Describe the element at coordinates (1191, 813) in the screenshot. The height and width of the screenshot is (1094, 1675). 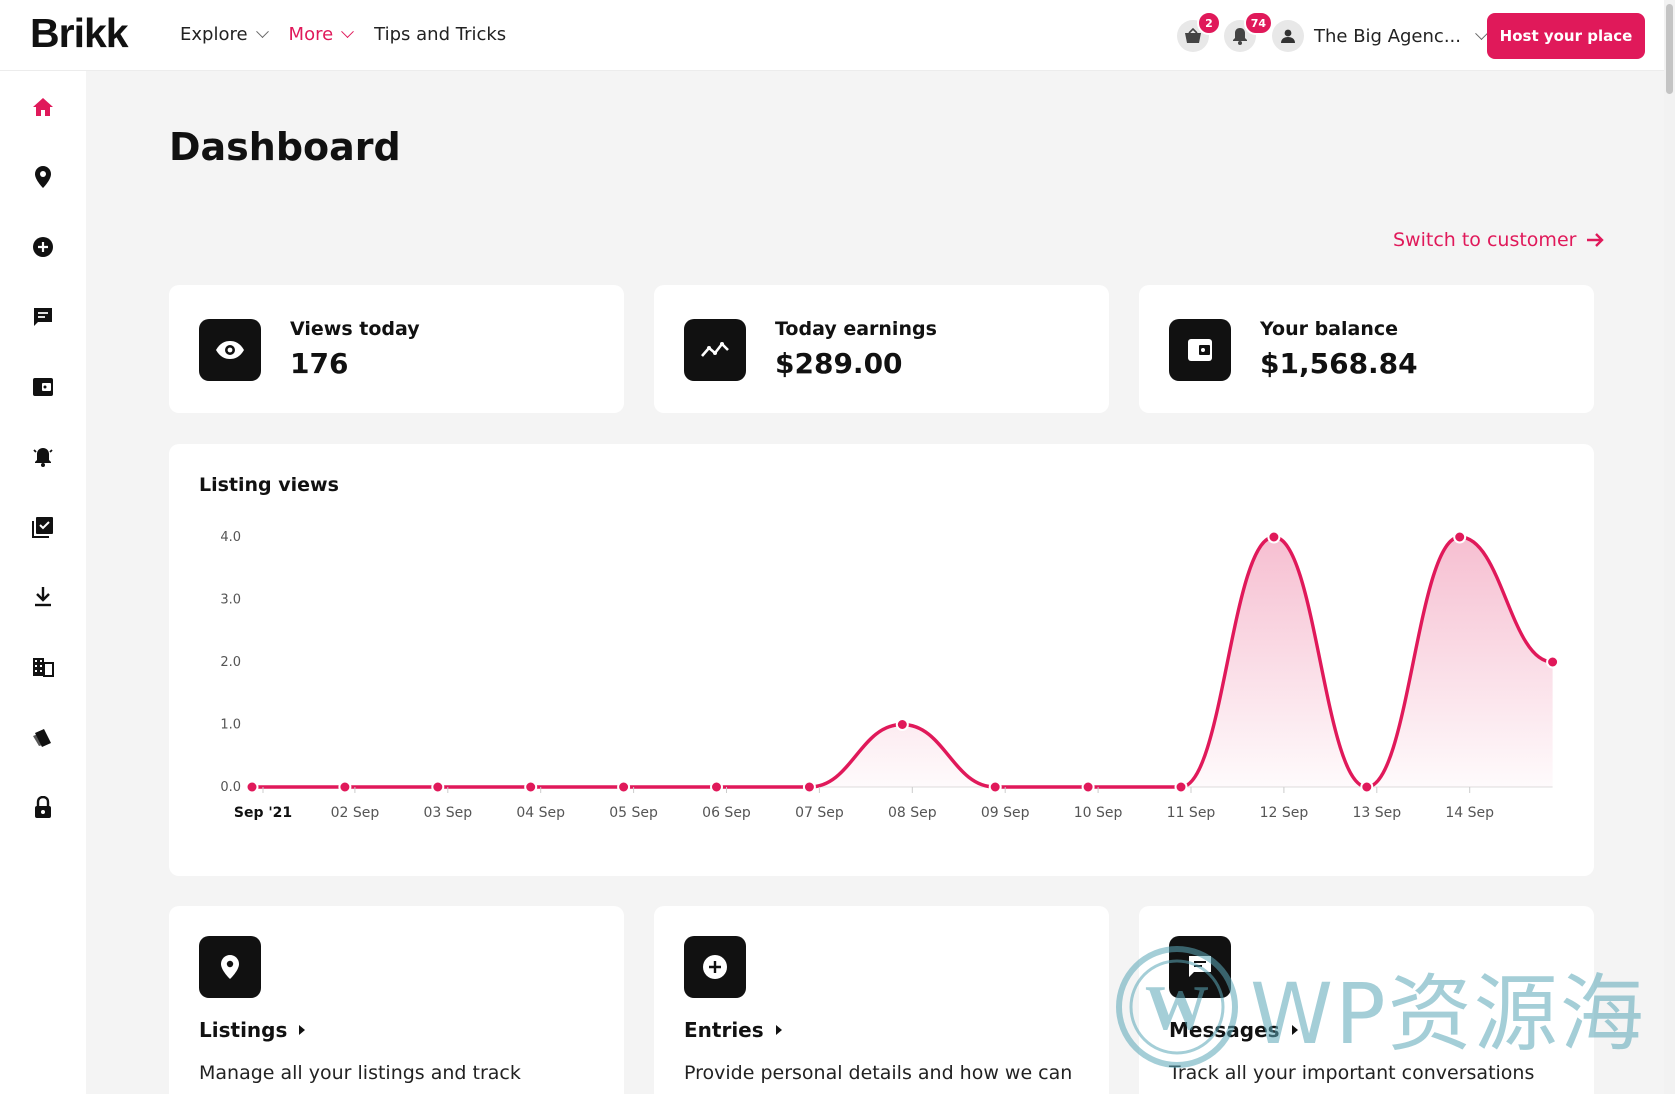
I see `x-tick-label: 11 Sep` at that location.